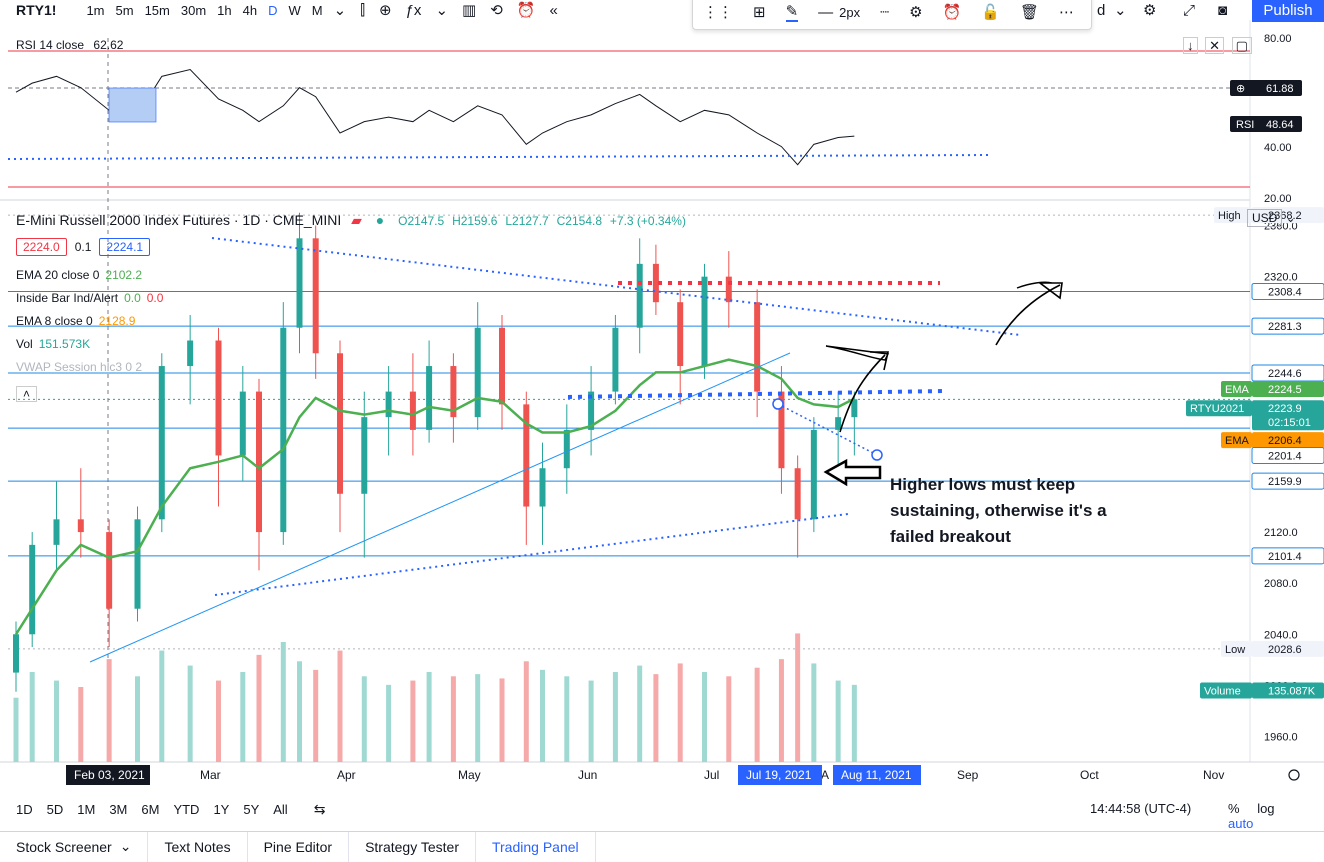  What do you see at coordinates (294, 10) in the screenshot?
I see `interval-W: W` at bounding box center [294, 10].